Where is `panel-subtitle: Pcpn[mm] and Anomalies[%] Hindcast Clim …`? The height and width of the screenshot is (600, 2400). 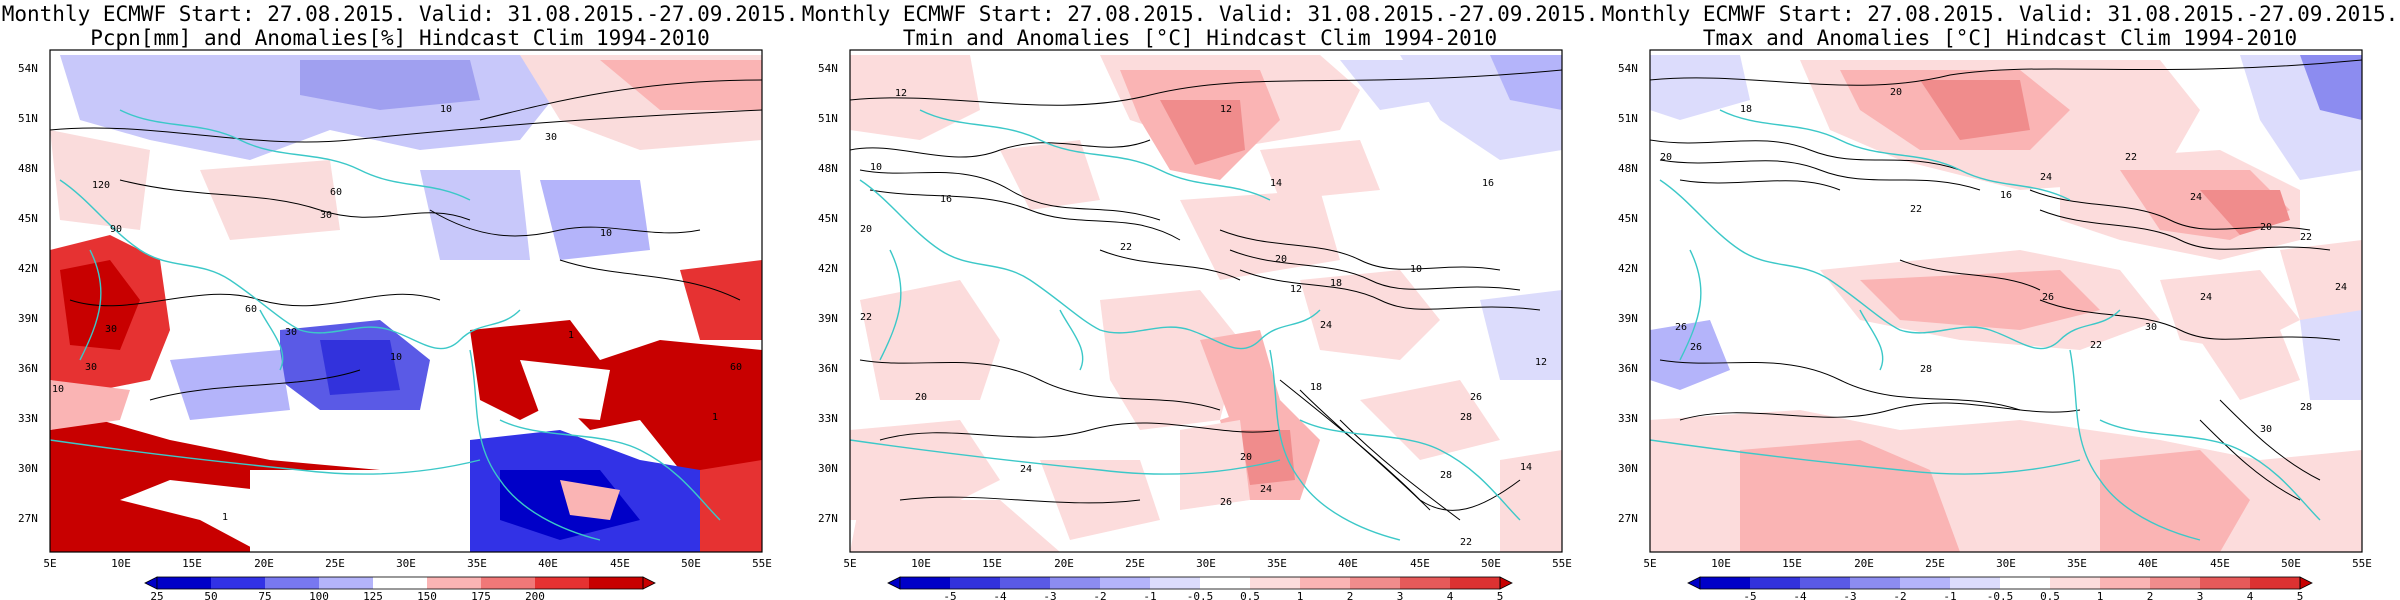 panel-subtitle: Pcpn[mm] and Anomalies[%] Hindcast Clim … is located at coordinates (400, 38).